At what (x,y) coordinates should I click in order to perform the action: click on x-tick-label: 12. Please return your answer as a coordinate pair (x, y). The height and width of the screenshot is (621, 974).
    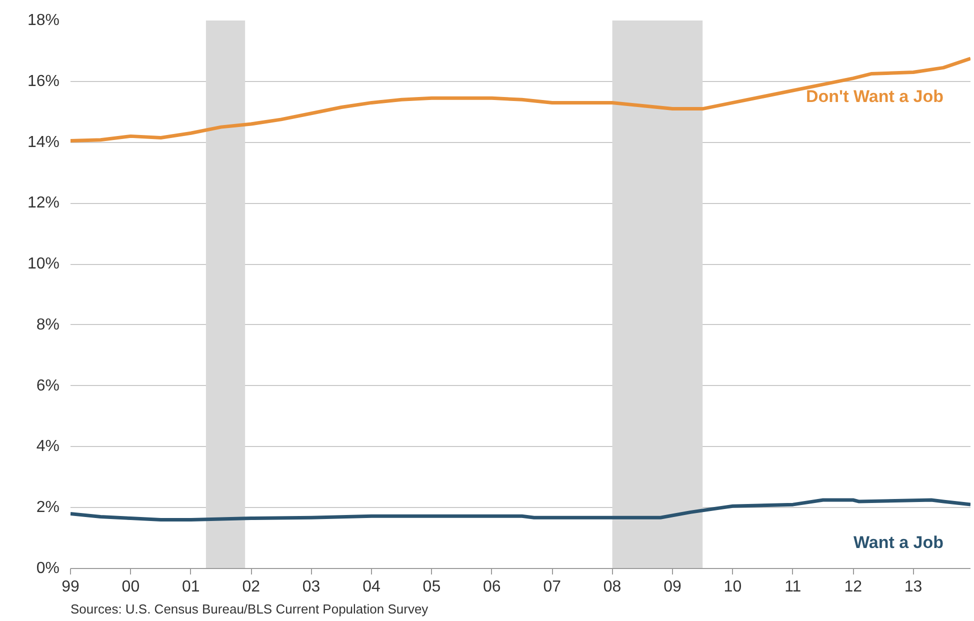
    Looking at the image, I should click on (853, 587).